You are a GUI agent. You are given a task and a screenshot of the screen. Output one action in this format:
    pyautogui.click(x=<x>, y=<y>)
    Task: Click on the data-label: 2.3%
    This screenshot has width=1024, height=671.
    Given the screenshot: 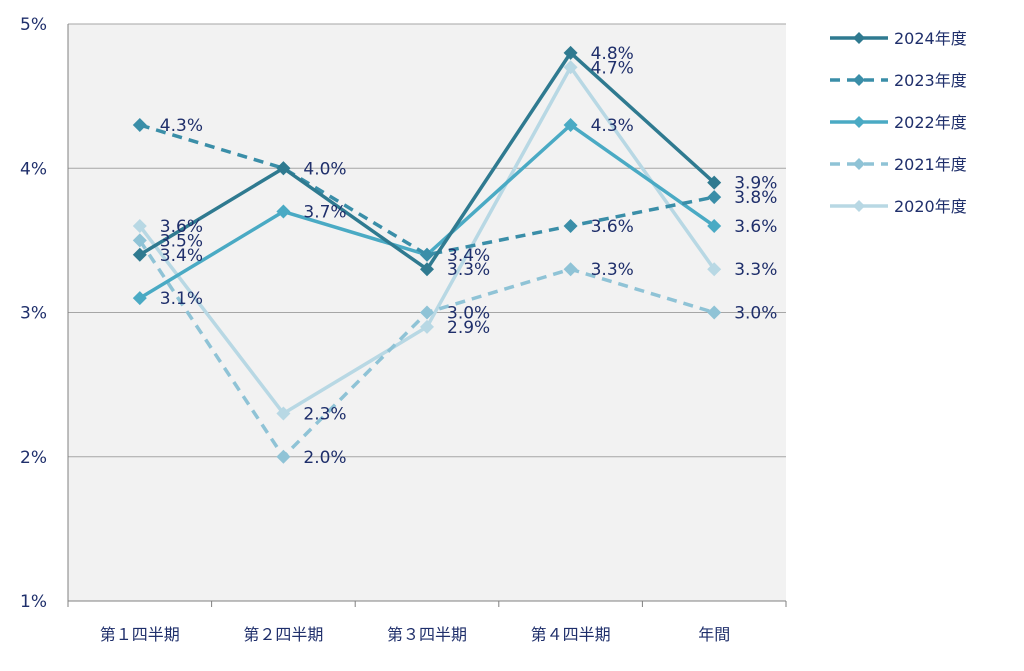 What is the action you would take?
    pyautogui.click(x=324, y=414)
    